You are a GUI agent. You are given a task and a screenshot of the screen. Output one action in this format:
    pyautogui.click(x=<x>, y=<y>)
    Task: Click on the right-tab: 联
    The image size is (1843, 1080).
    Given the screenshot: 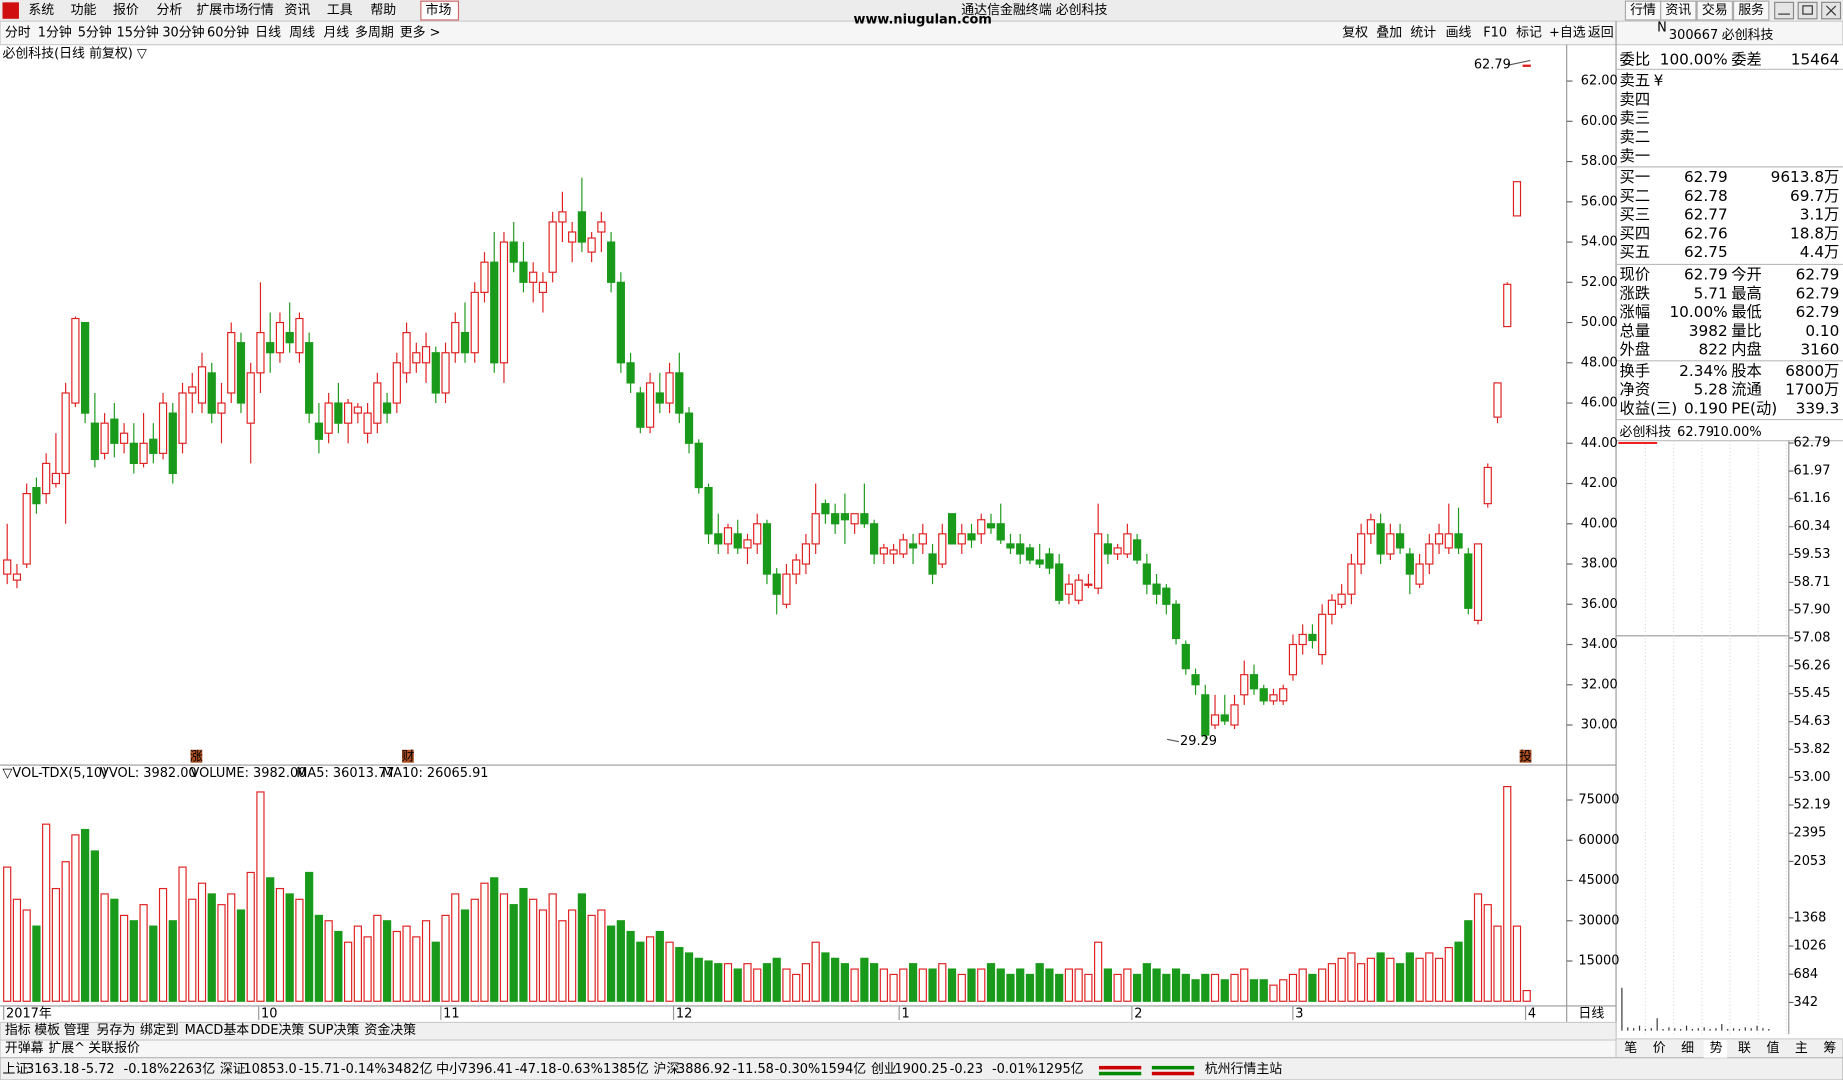 What is the action you would take?
    pyautogui.click(x=1744, y=1048)
    